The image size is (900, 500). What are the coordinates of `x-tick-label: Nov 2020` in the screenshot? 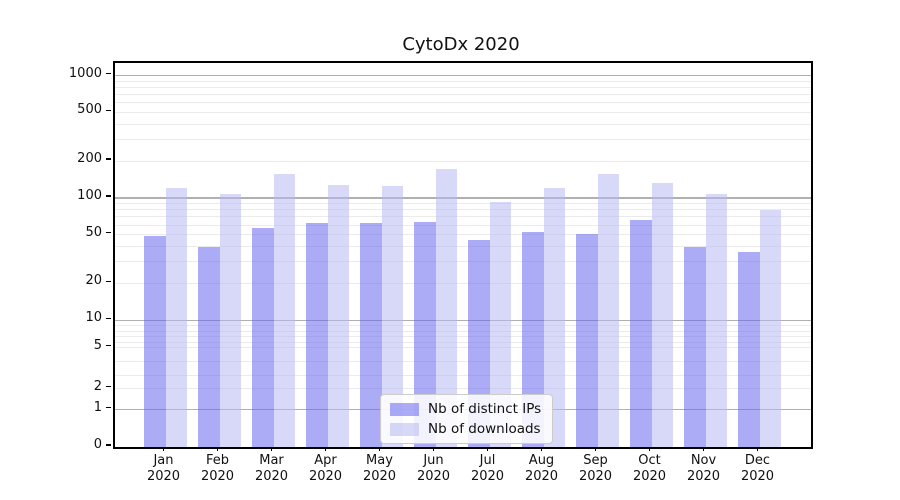 It's located at (703, 468).